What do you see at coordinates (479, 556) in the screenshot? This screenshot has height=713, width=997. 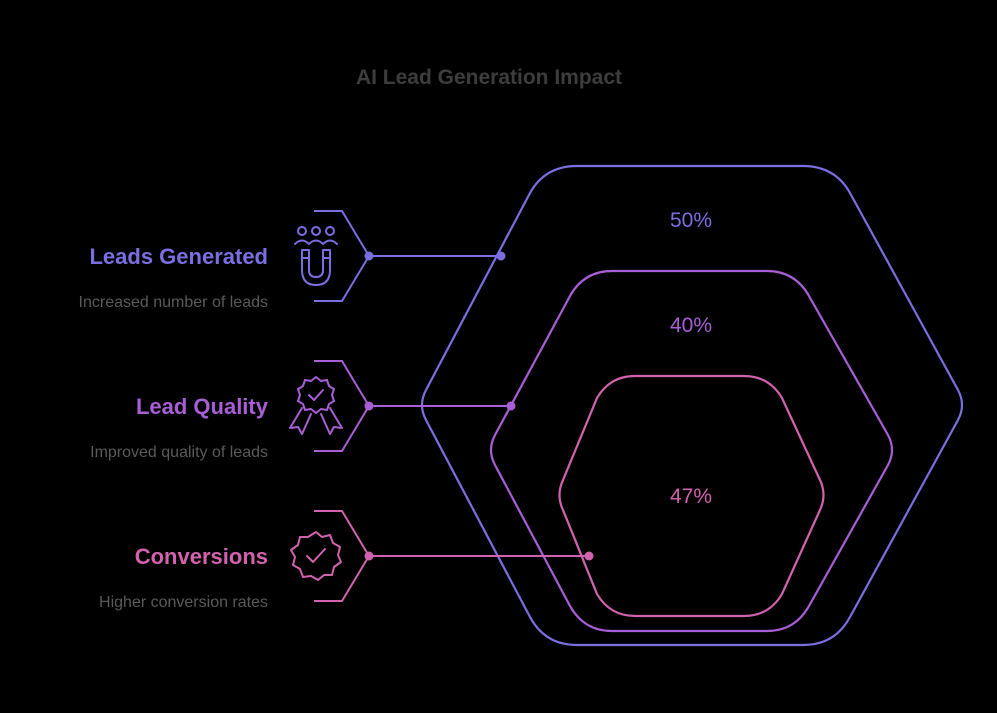 I see `connector-conversions` at bounding box center [479, 556].